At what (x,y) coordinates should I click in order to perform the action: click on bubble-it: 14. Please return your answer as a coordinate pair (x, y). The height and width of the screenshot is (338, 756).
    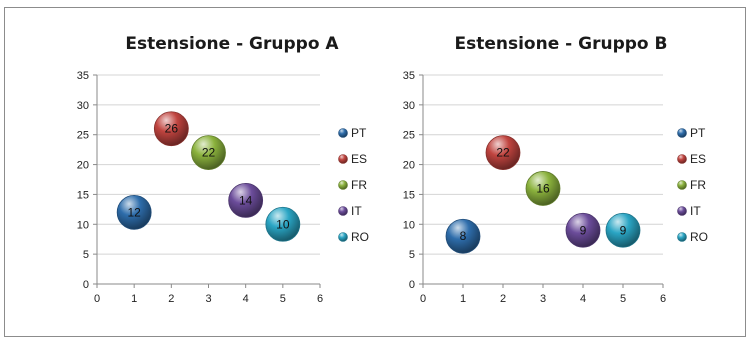
    Looking at the image, I should click on (246, 200).